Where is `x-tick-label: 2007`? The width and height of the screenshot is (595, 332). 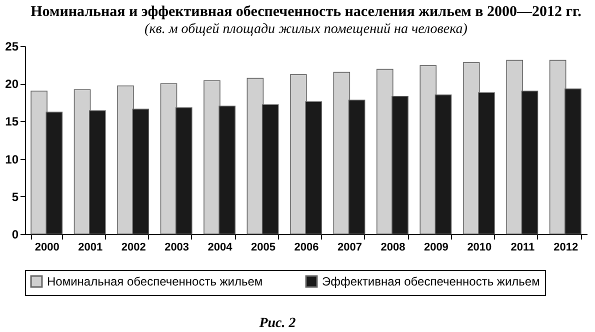
x-tick-label: 2007 is located at coordinates (349, 248).